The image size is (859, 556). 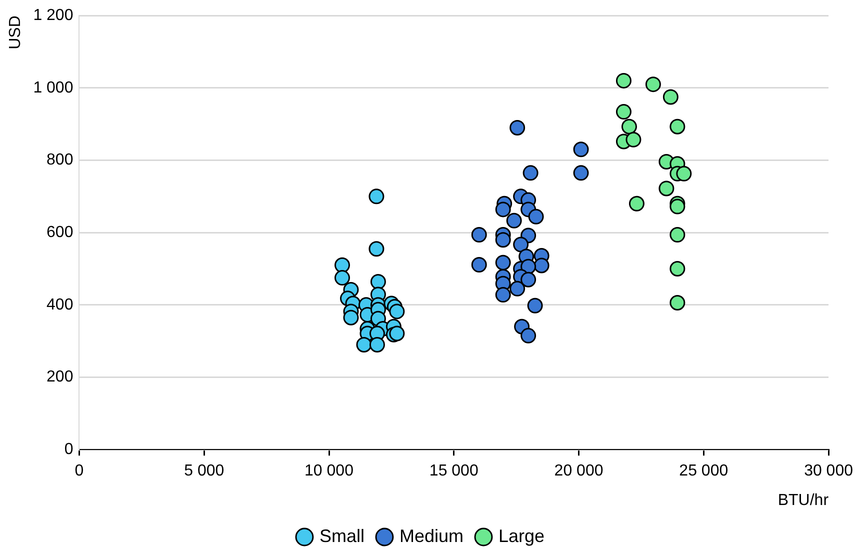 What do you see at coordinates (15, 33) in the screenshot?
I see `y-axis-title: USD` at bounding box center [15, 33].